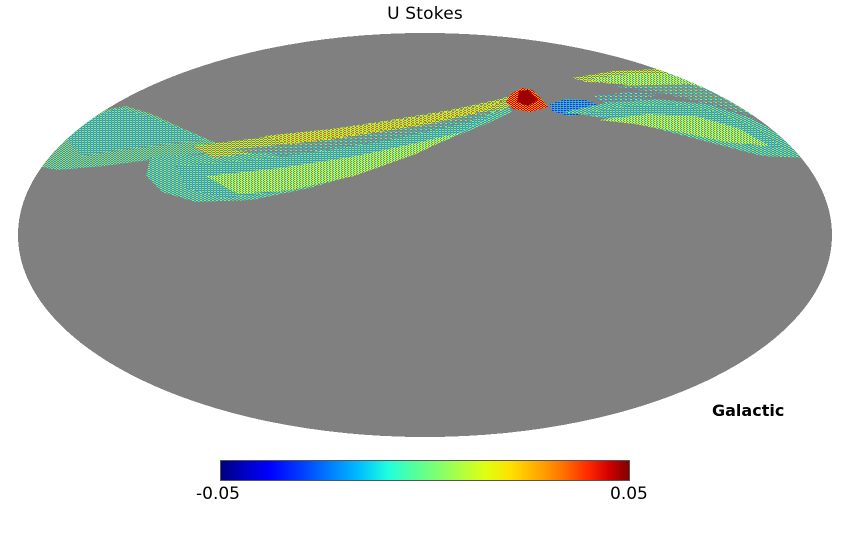  I want to click on colorbar: -0.05 0.05, so click(422, 482).